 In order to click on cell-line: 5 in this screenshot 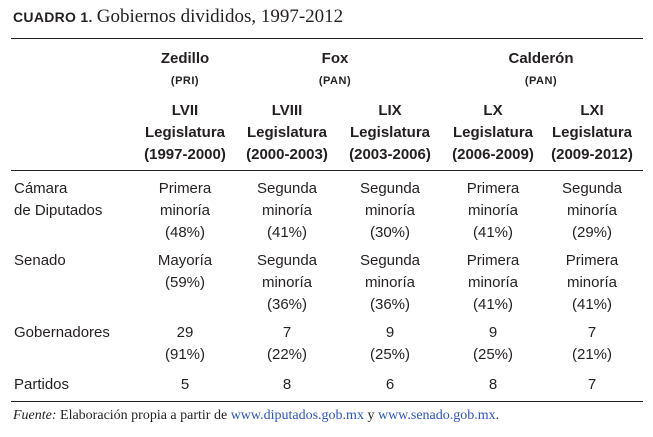, I will do `click(185, 384)`.